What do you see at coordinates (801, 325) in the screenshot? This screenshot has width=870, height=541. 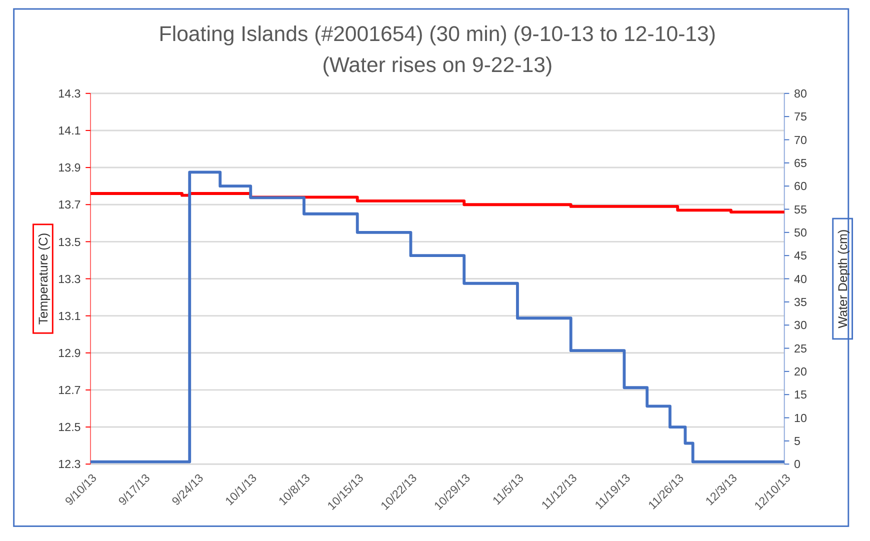 I see `y2-tick-label: 30` at bounding box center [801, 325].